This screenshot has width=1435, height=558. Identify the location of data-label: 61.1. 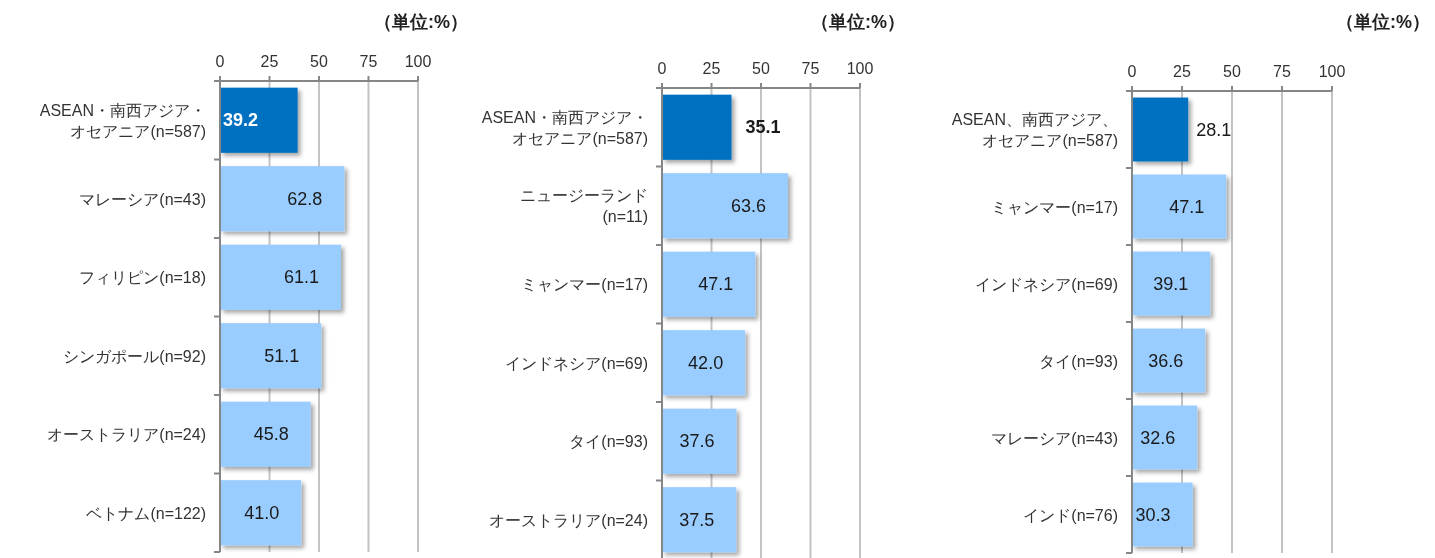
(301, 277).